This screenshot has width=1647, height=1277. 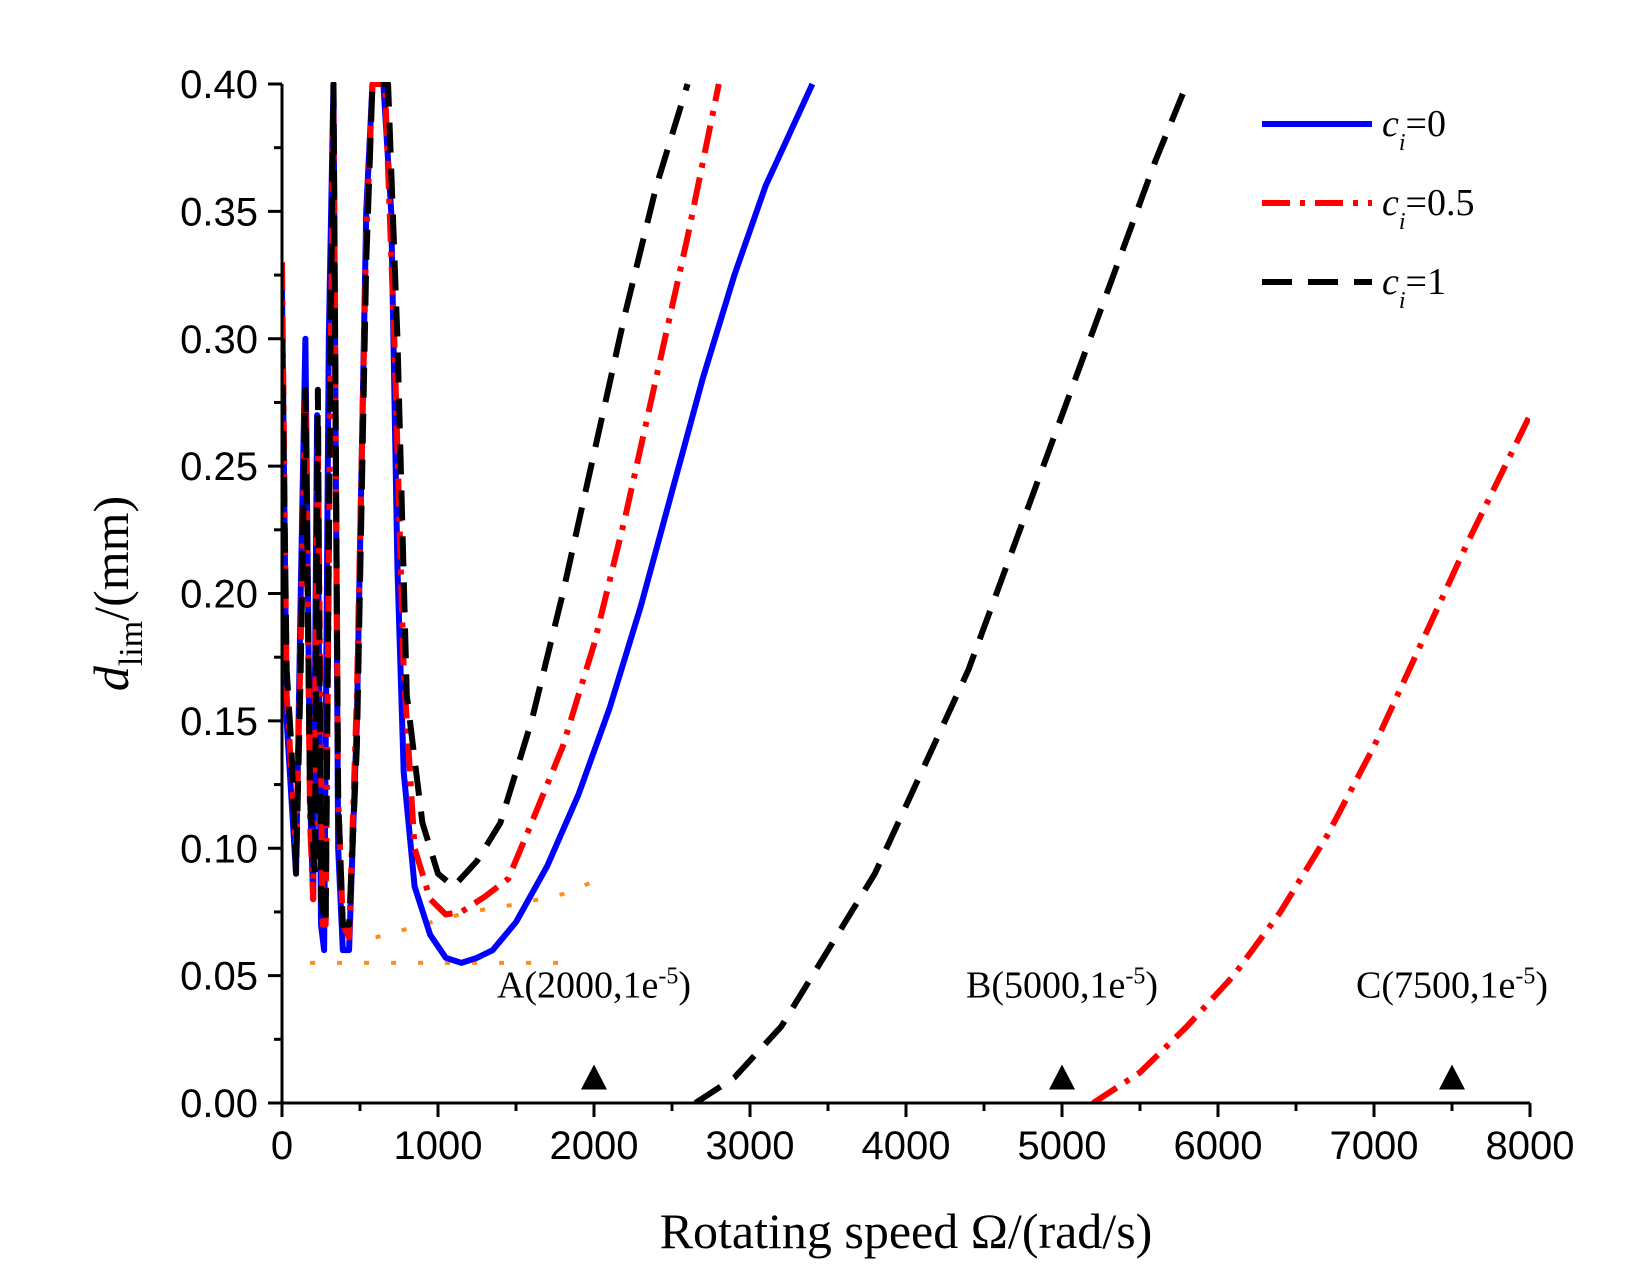 I want to click on marker-label-main: C(7500,1e, so click(x=1435, y=986).